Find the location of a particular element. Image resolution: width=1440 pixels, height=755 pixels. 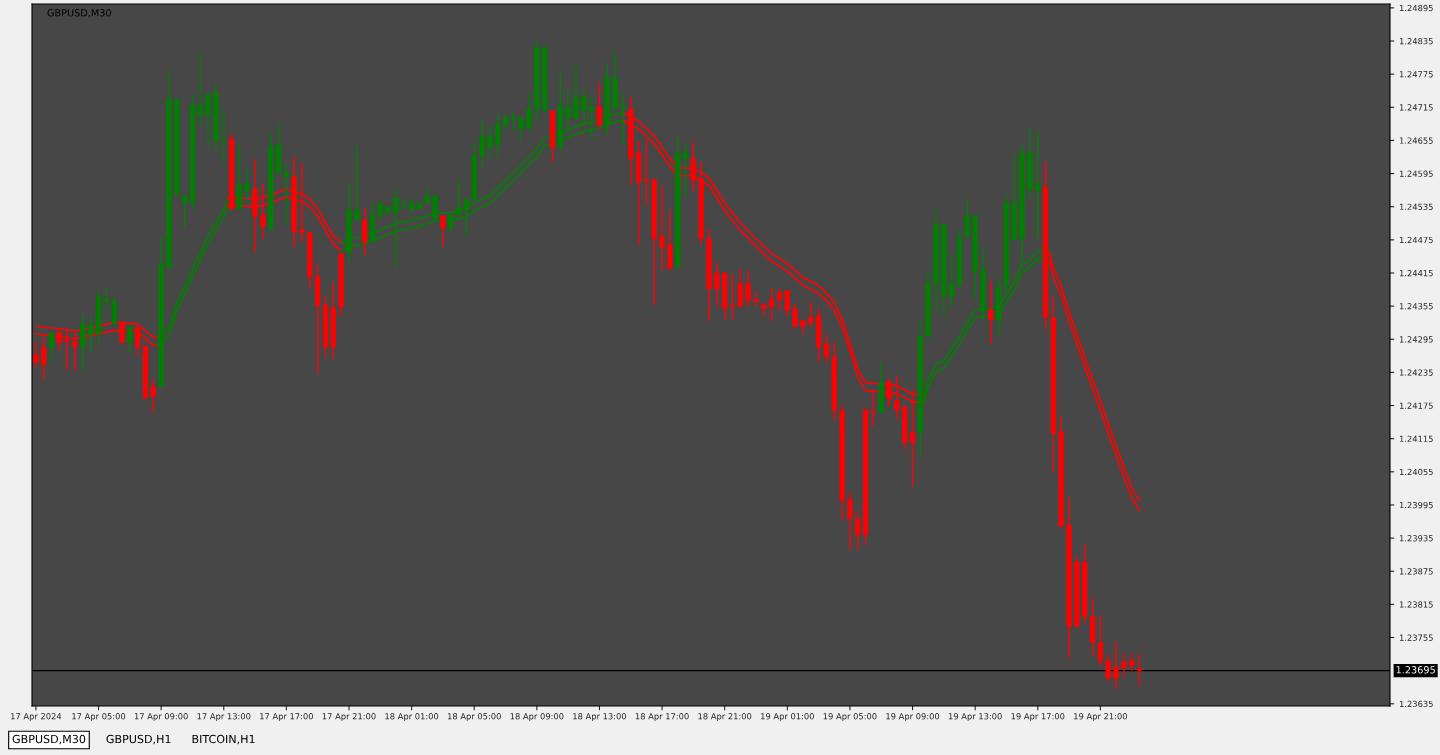

y-tick-label: 1.24475 is located at coordinates (1416, 240).